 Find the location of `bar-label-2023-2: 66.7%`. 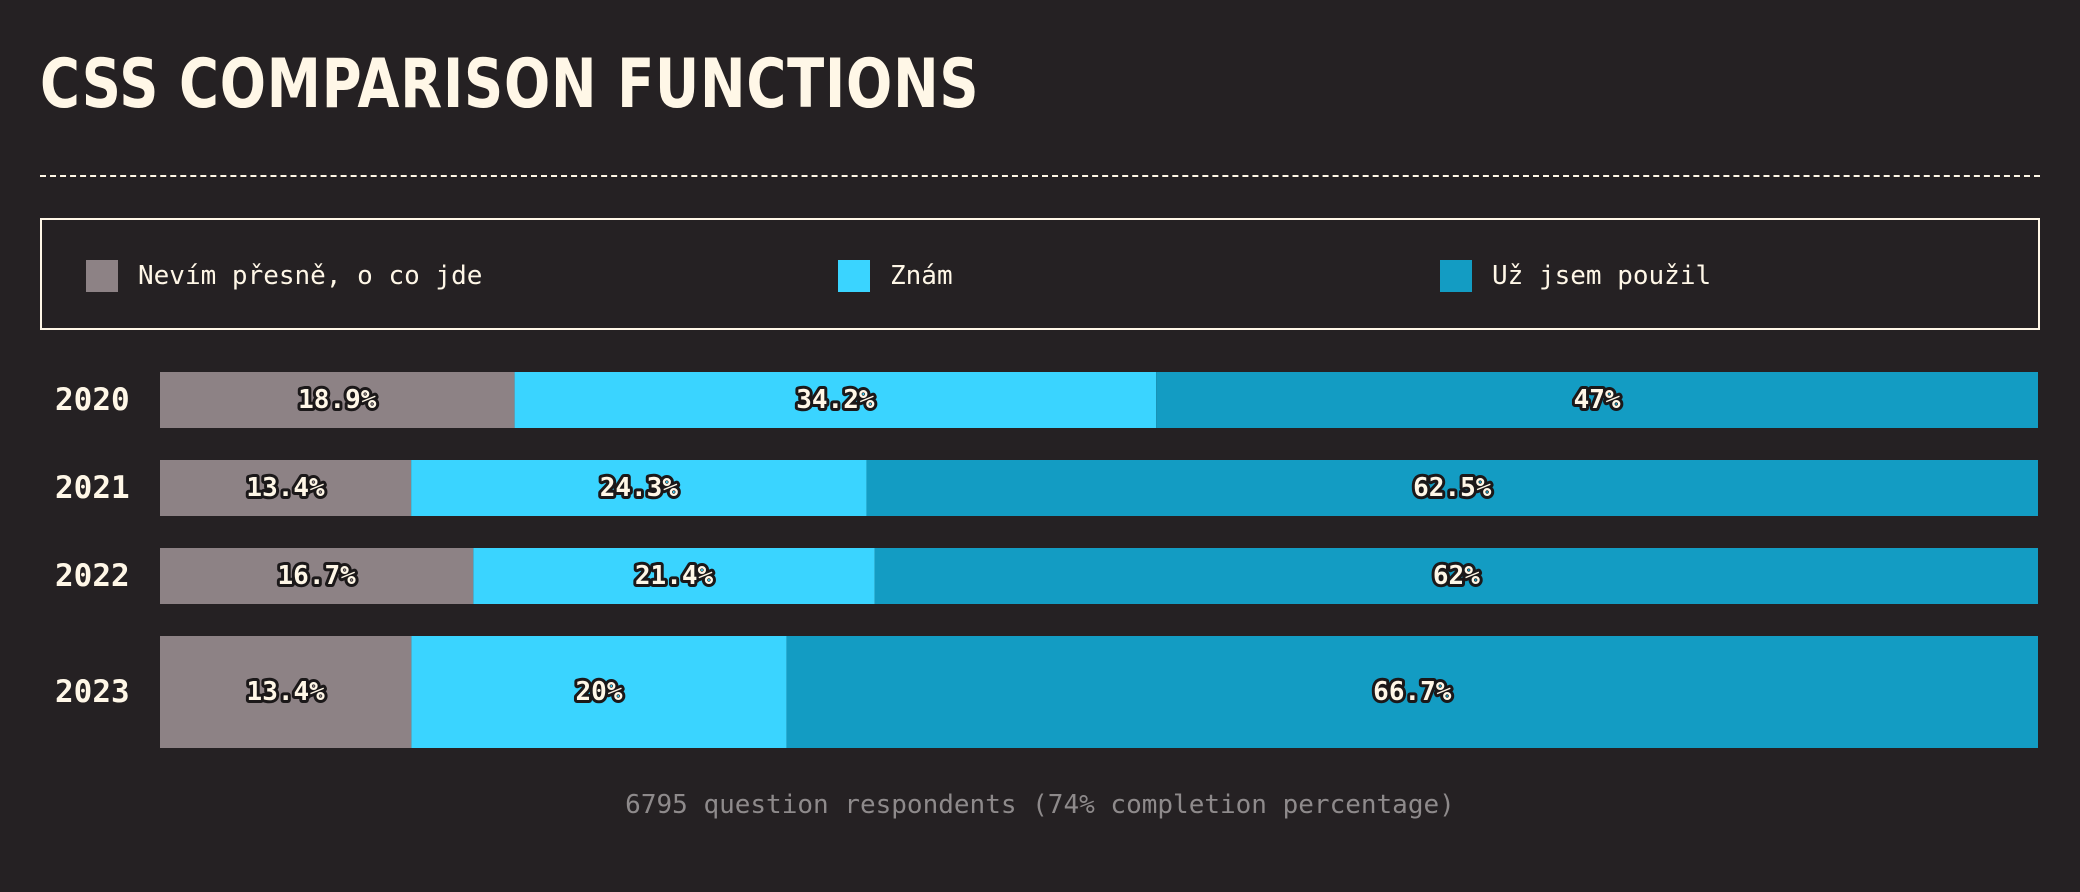

bar-label-2023-2: 66.7% is located at coordinates (1412, 692).